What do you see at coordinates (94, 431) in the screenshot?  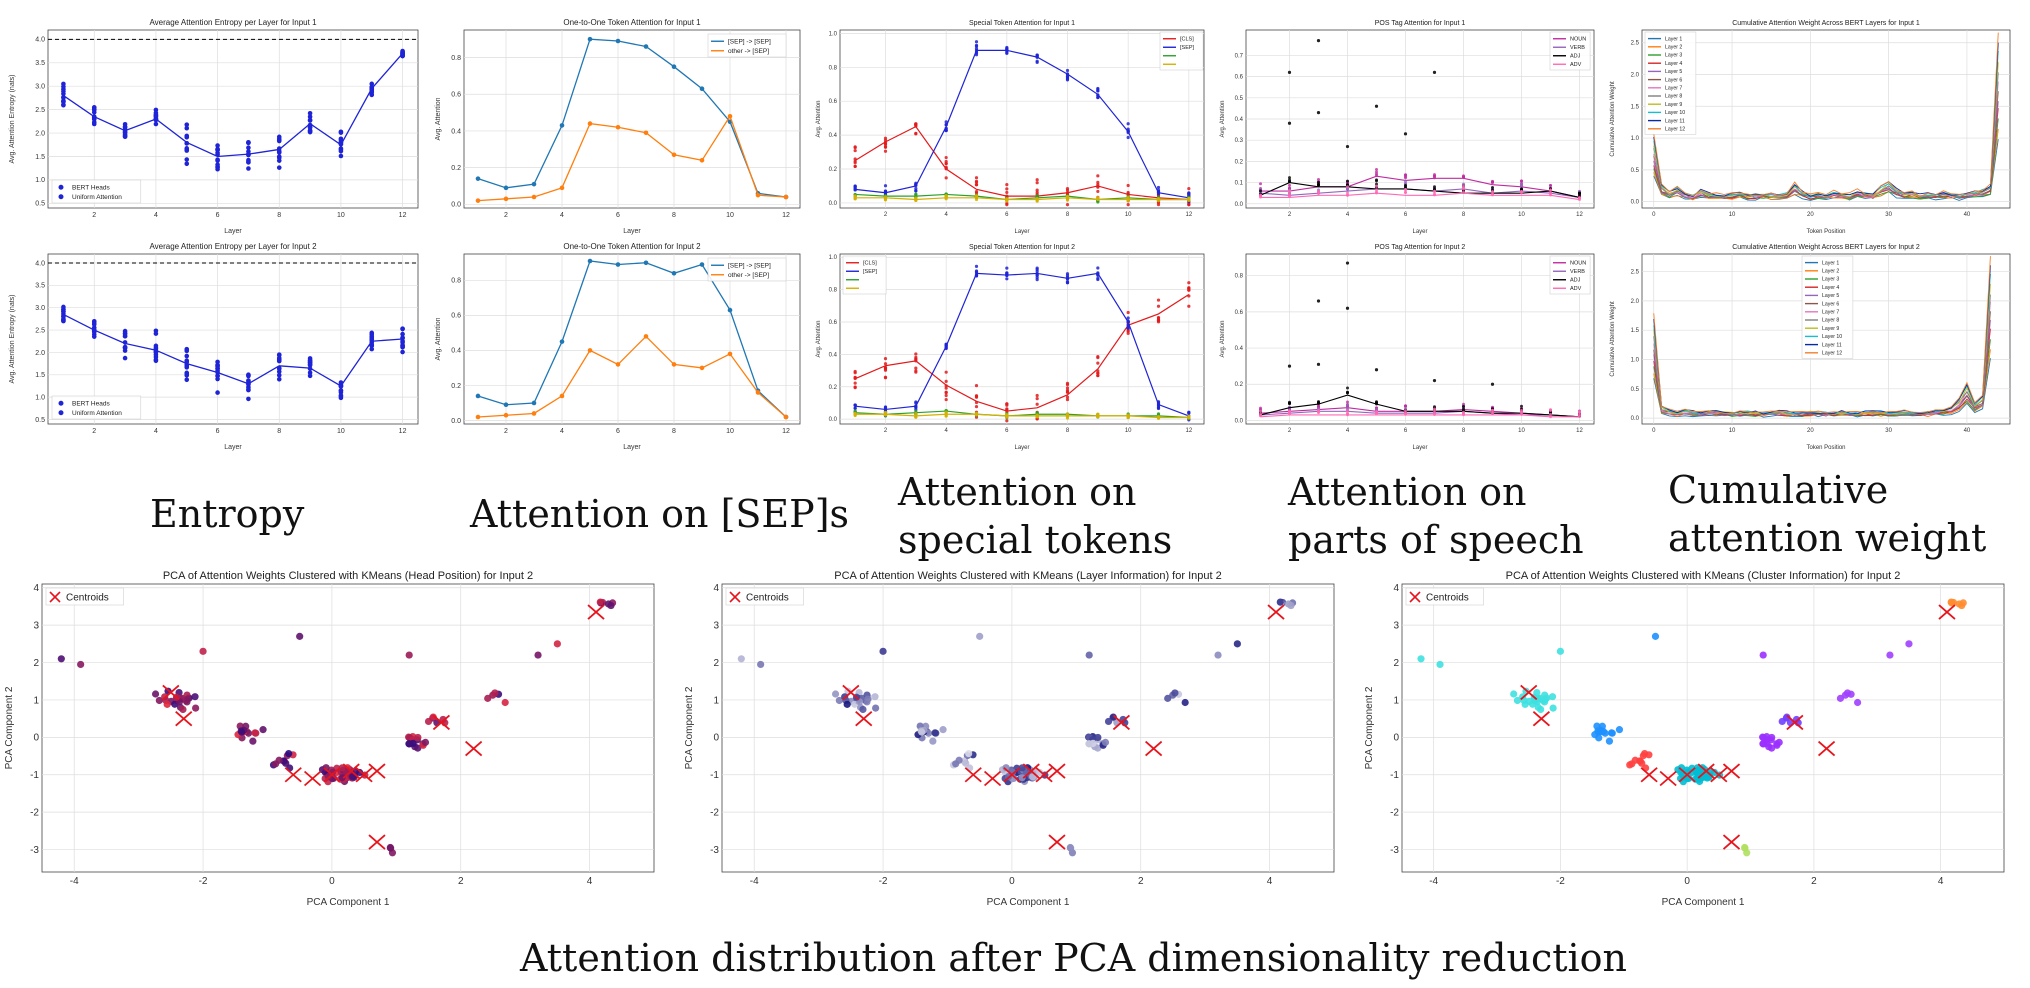 I see `x-tick-label: 2` at bounding box center [94, 431].